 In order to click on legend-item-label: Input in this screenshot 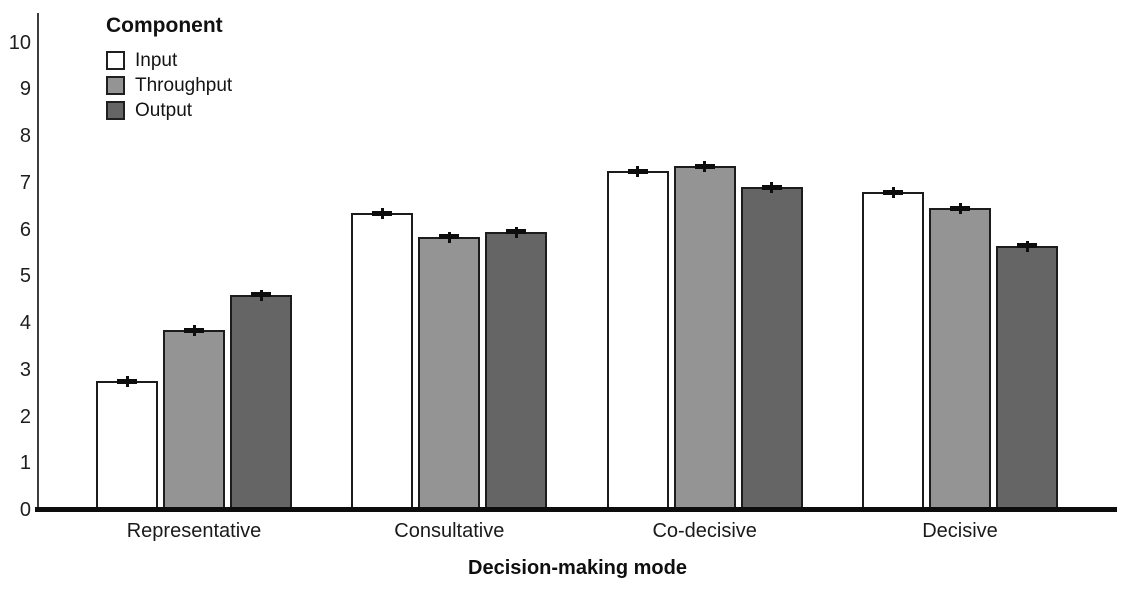, I will do `click(156, 60)`.